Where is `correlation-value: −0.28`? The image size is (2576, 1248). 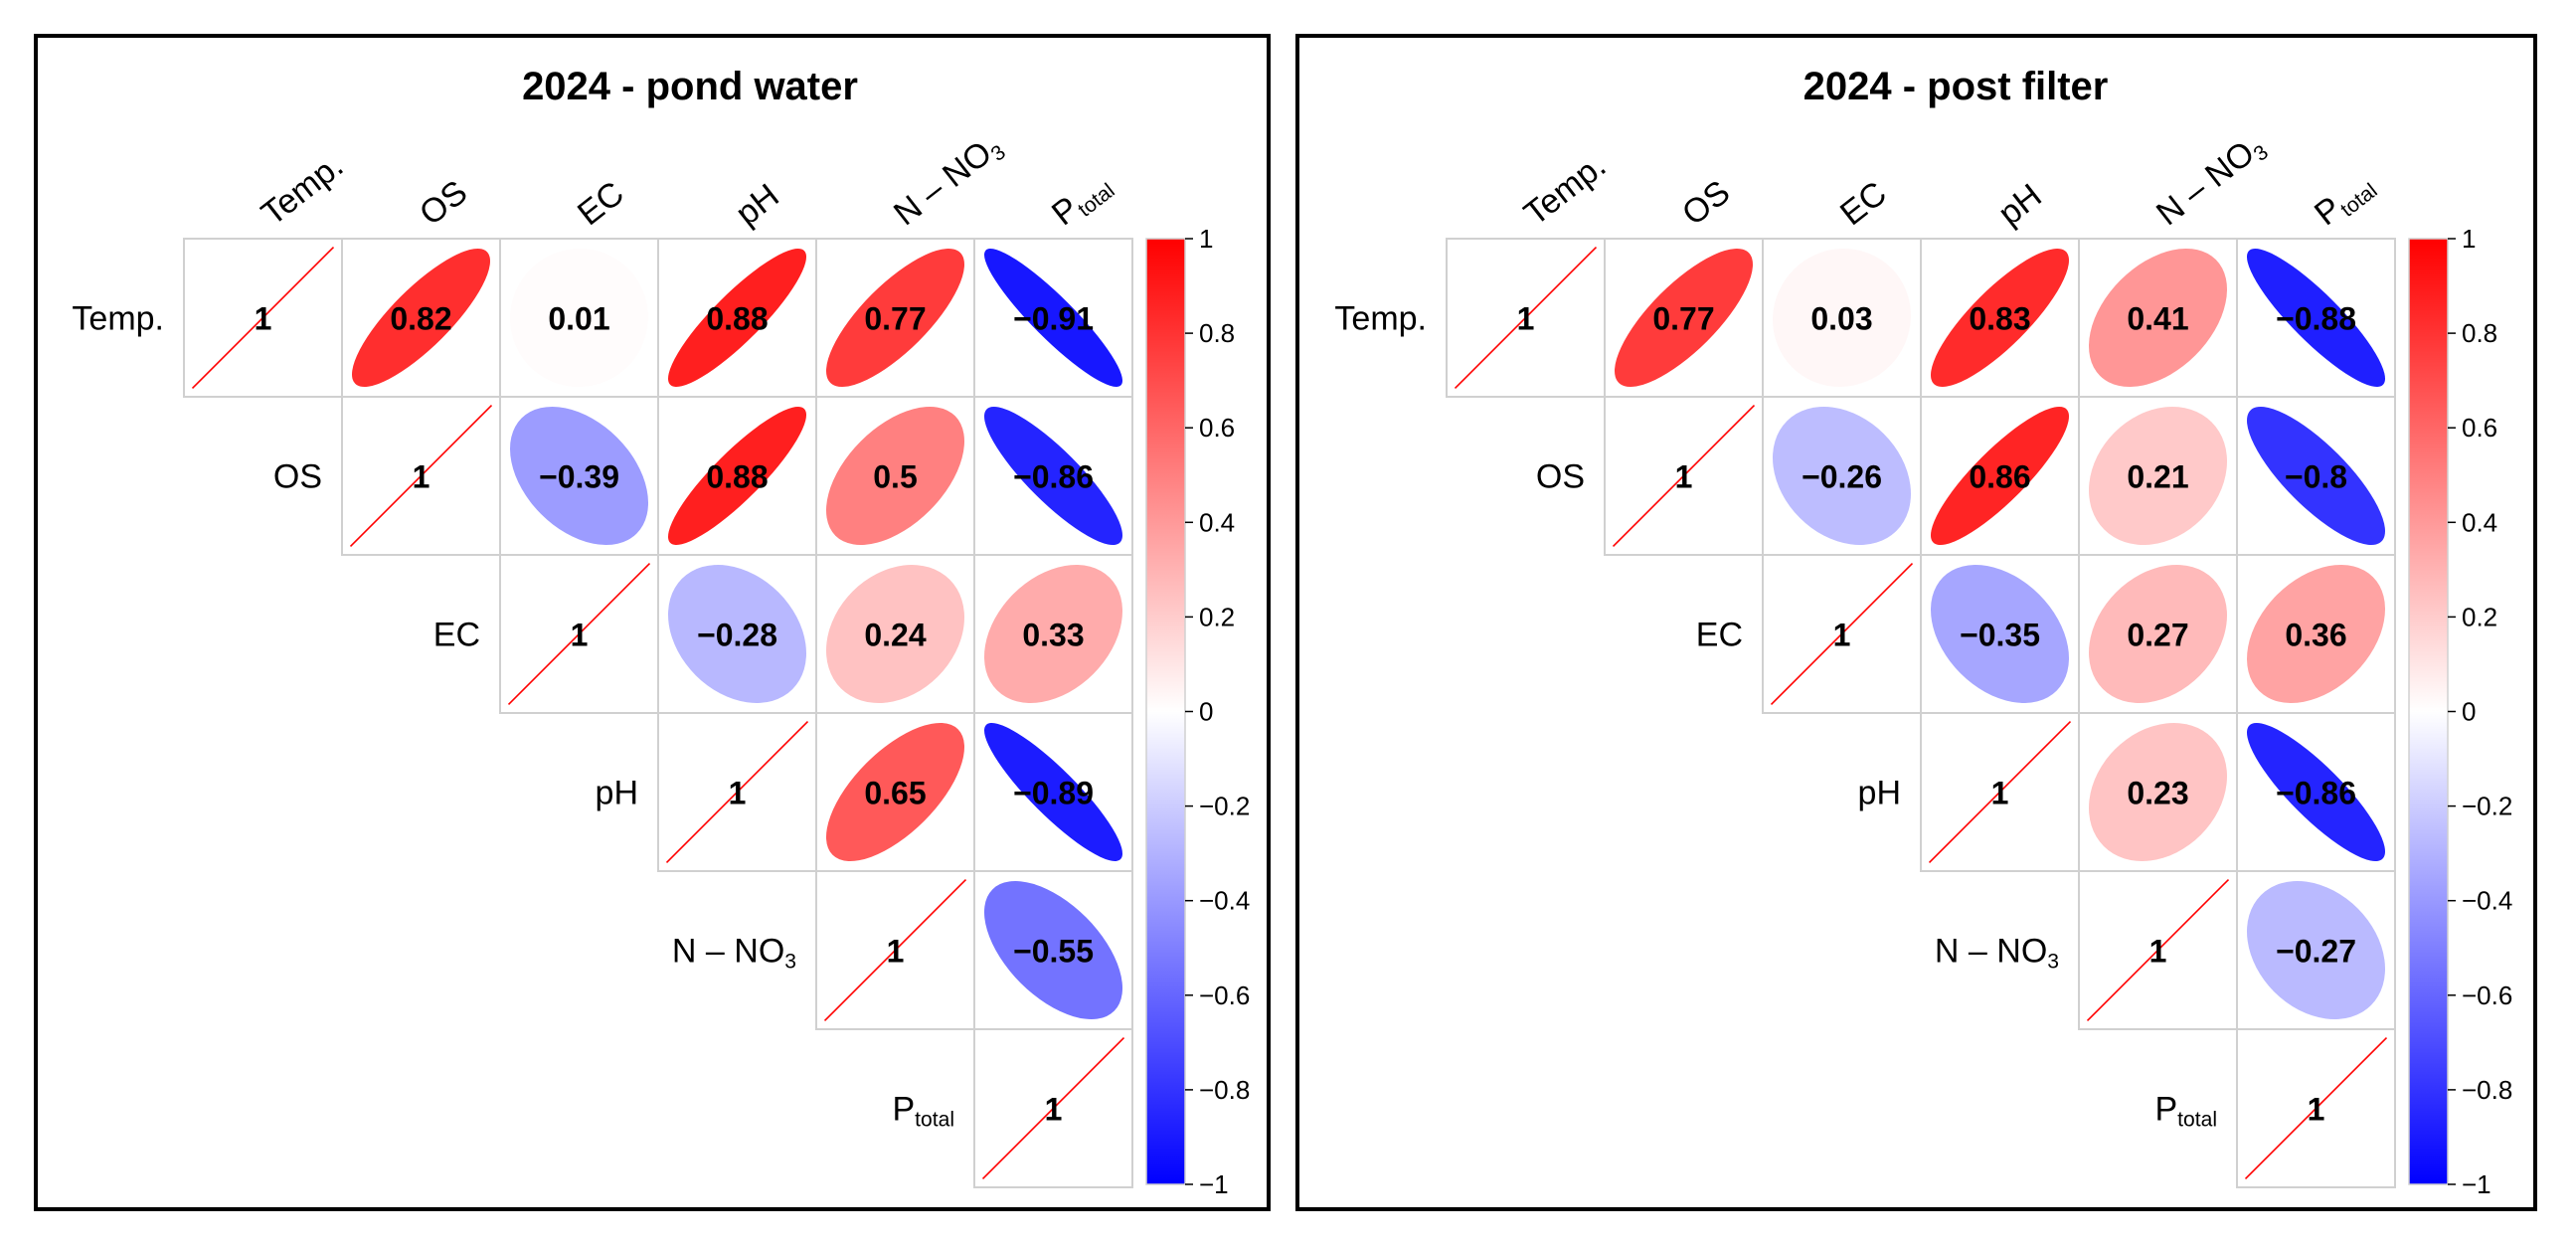
correlation-value: −0.28 is located at coordinates (737, 636).